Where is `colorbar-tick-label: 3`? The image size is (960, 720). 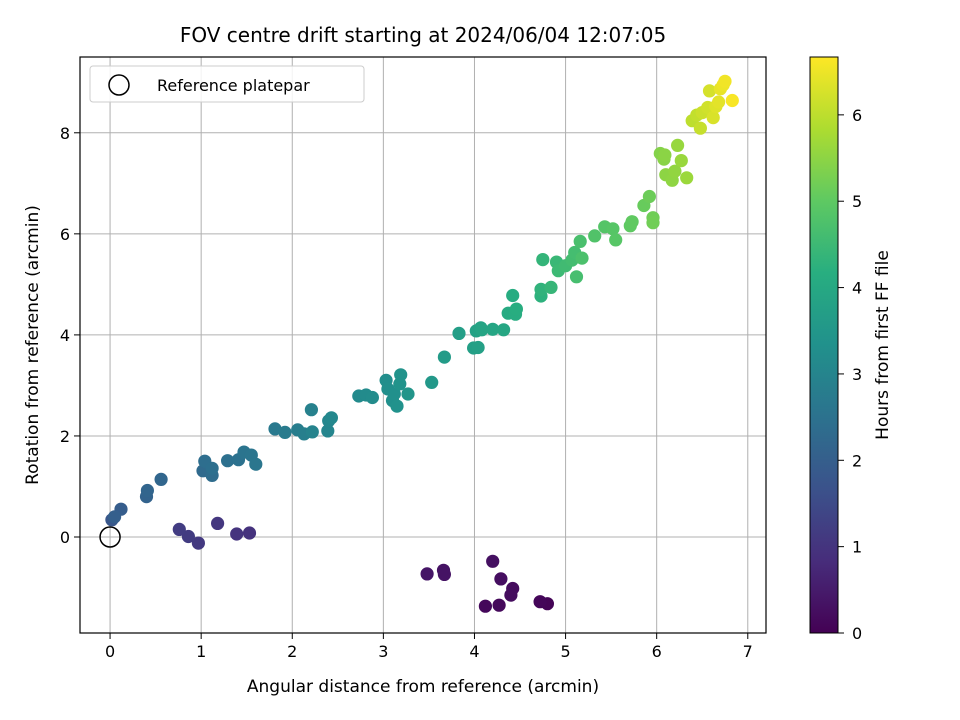 colorbar-tick-label: 3 is located at coordinates (857, 374).